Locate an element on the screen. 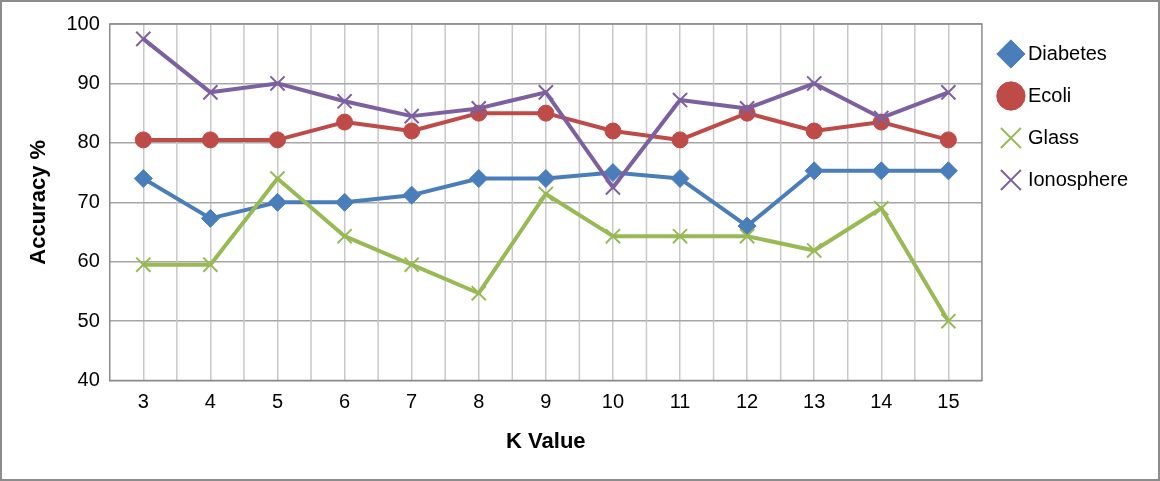  y-tick-label: 50 is located at coordinates (88, 319).